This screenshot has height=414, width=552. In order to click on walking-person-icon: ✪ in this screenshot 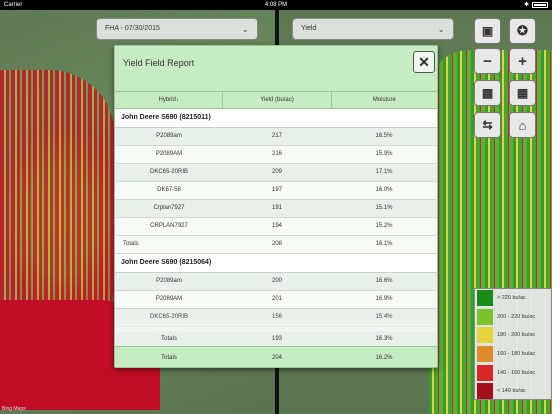, I will do `click(522, 30)`.